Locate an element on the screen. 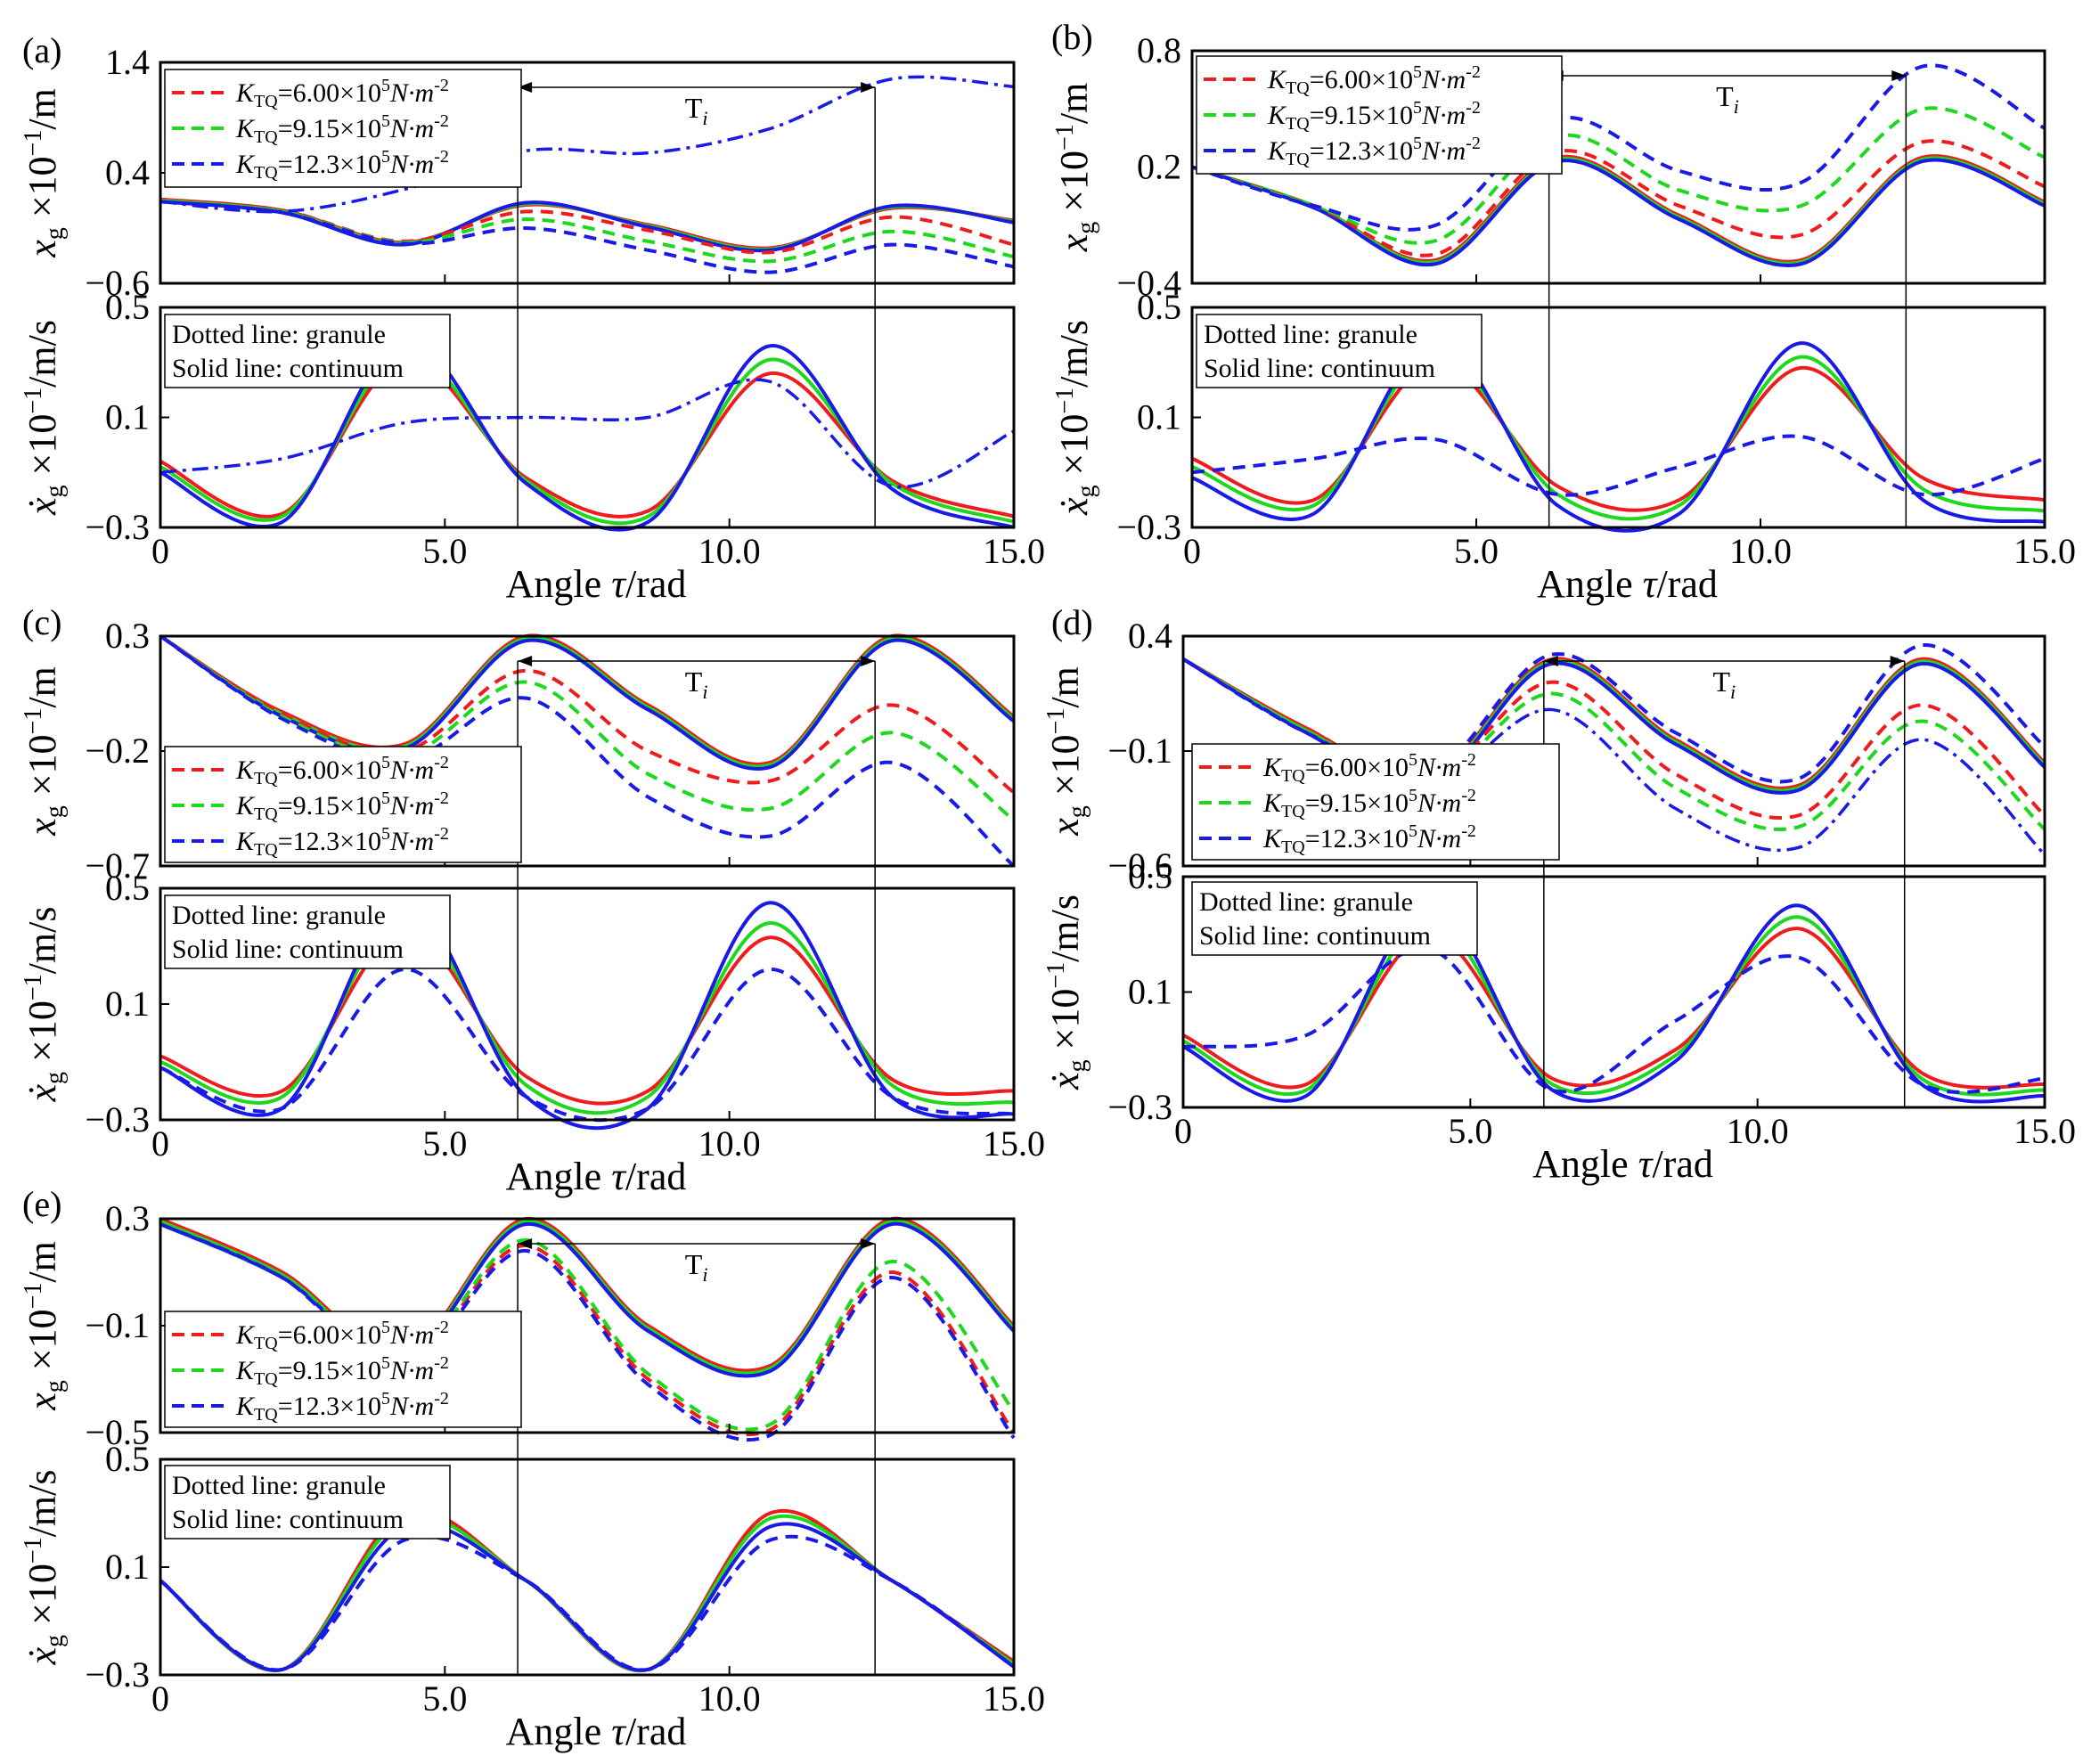 The image size is (2083, 1764). y-label-mid: ×10 is located at coordinates (42, 1036).